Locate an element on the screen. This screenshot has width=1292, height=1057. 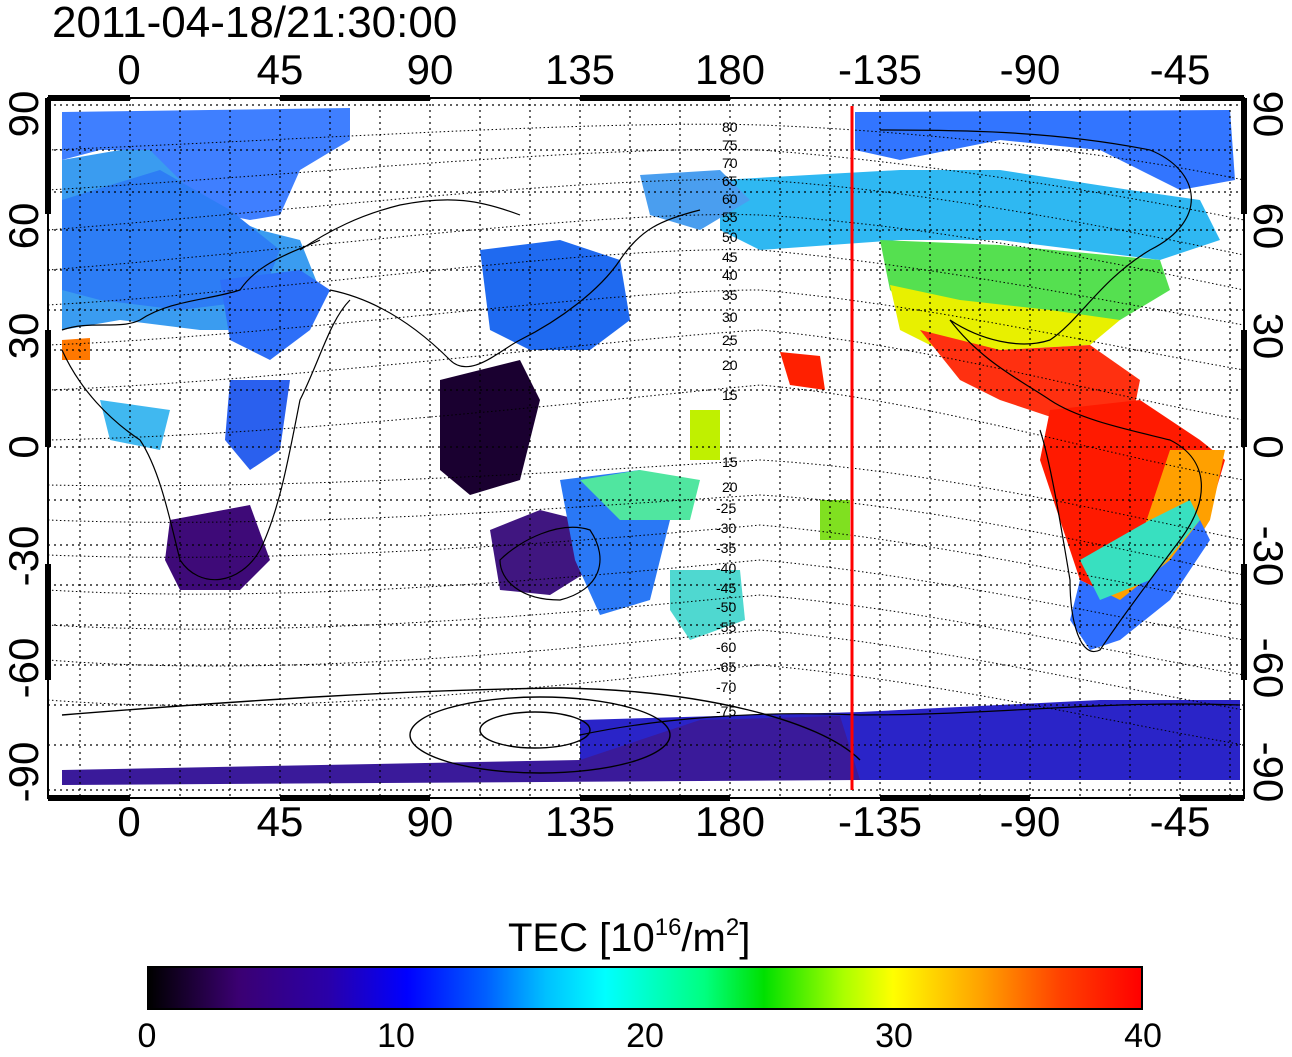
contour-label: 55 is located at coordinates (730, 217).